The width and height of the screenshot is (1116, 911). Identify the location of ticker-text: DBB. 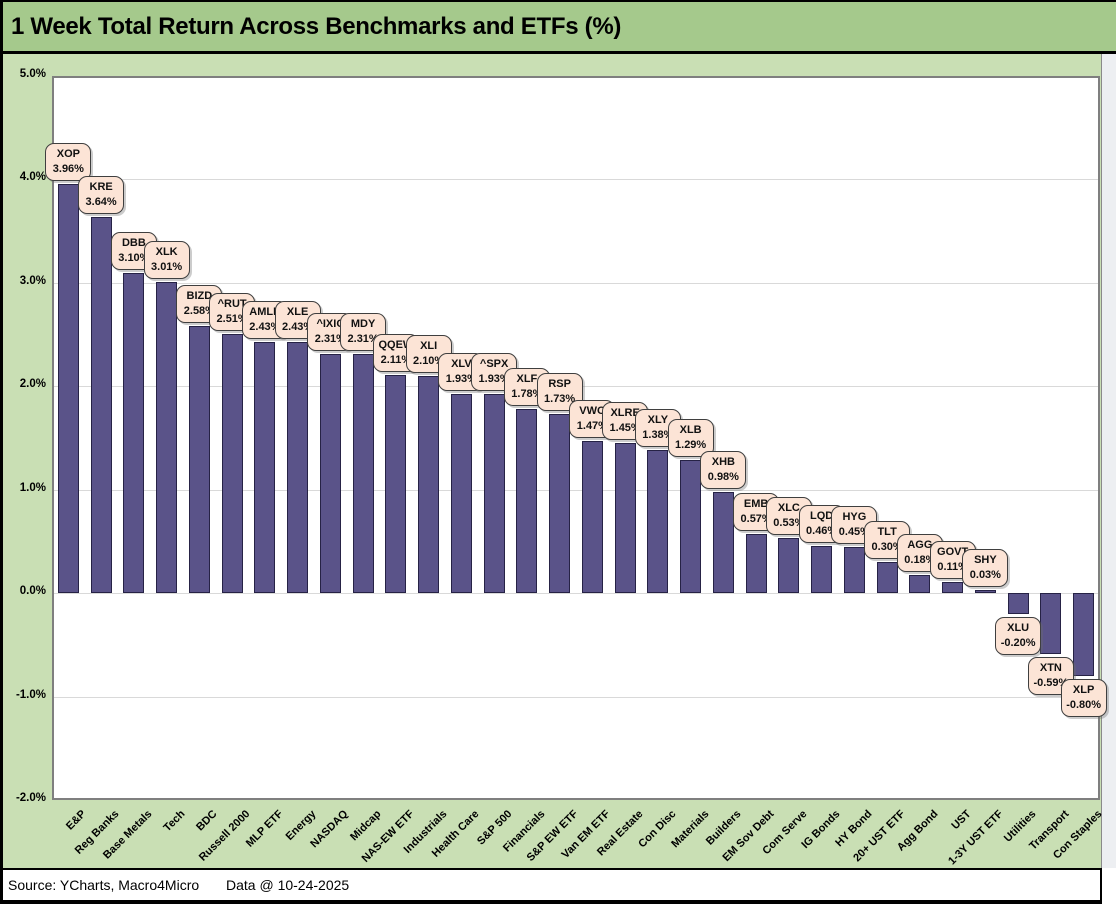
(133, 242).